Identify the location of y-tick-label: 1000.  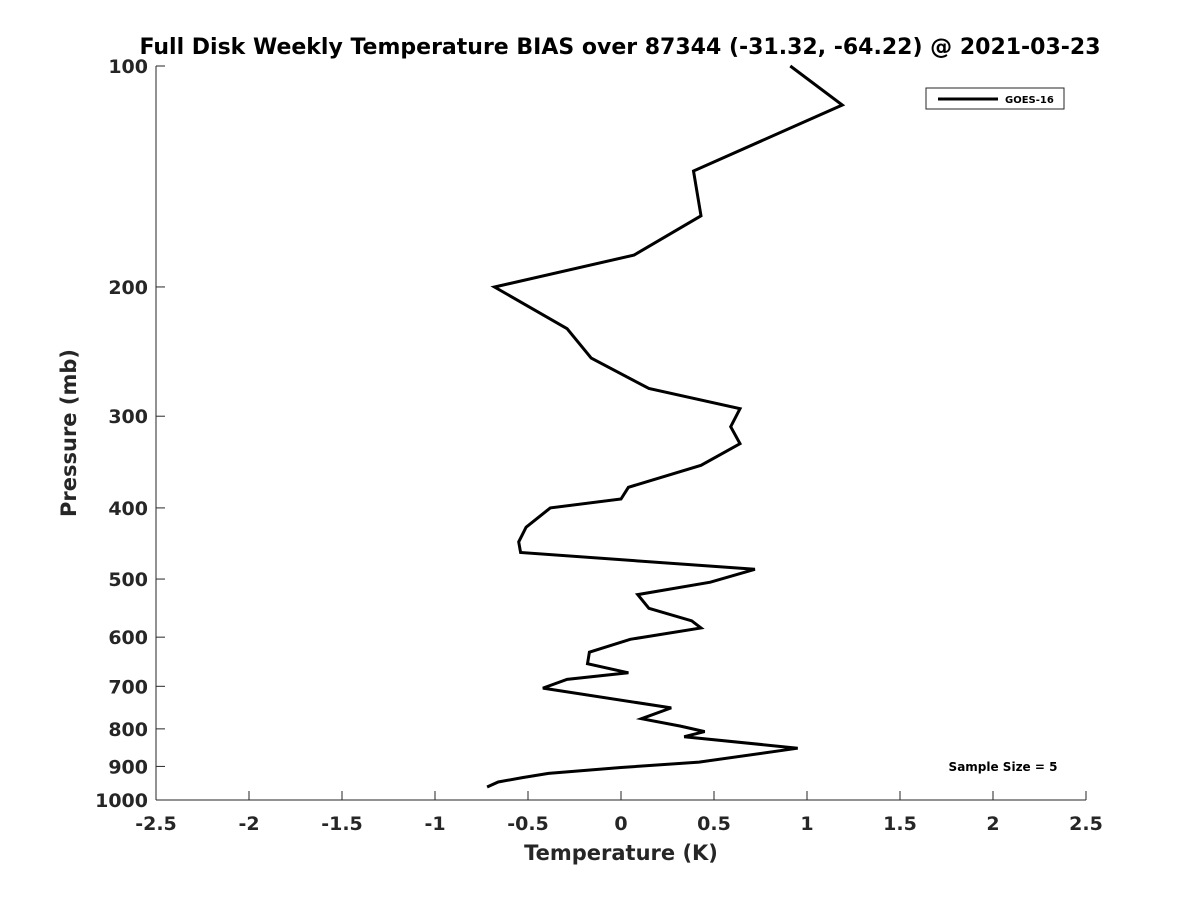
(121, 801).